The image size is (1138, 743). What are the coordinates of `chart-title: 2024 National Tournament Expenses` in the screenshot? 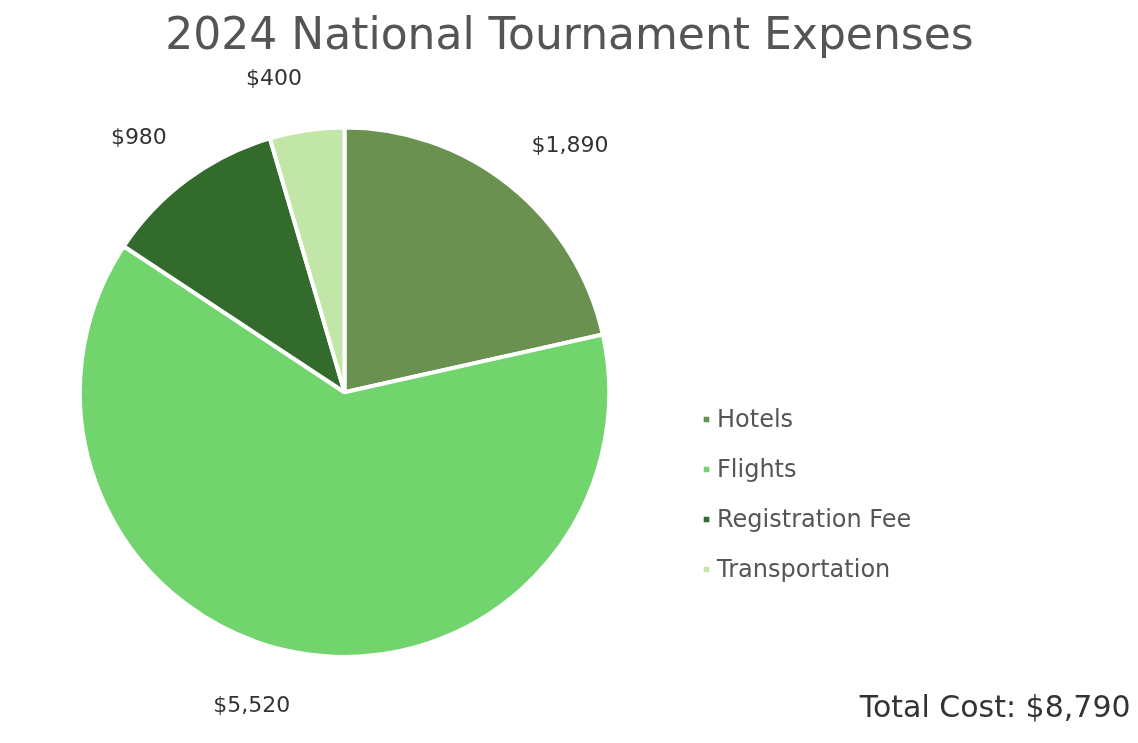 It's located at (569, 33).